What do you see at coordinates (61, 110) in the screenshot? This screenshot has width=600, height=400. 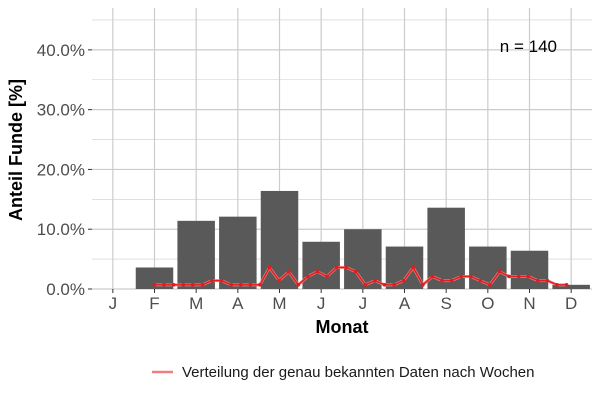 I see `y-tick-label: 30.0%` at bounding box center [61, 110].